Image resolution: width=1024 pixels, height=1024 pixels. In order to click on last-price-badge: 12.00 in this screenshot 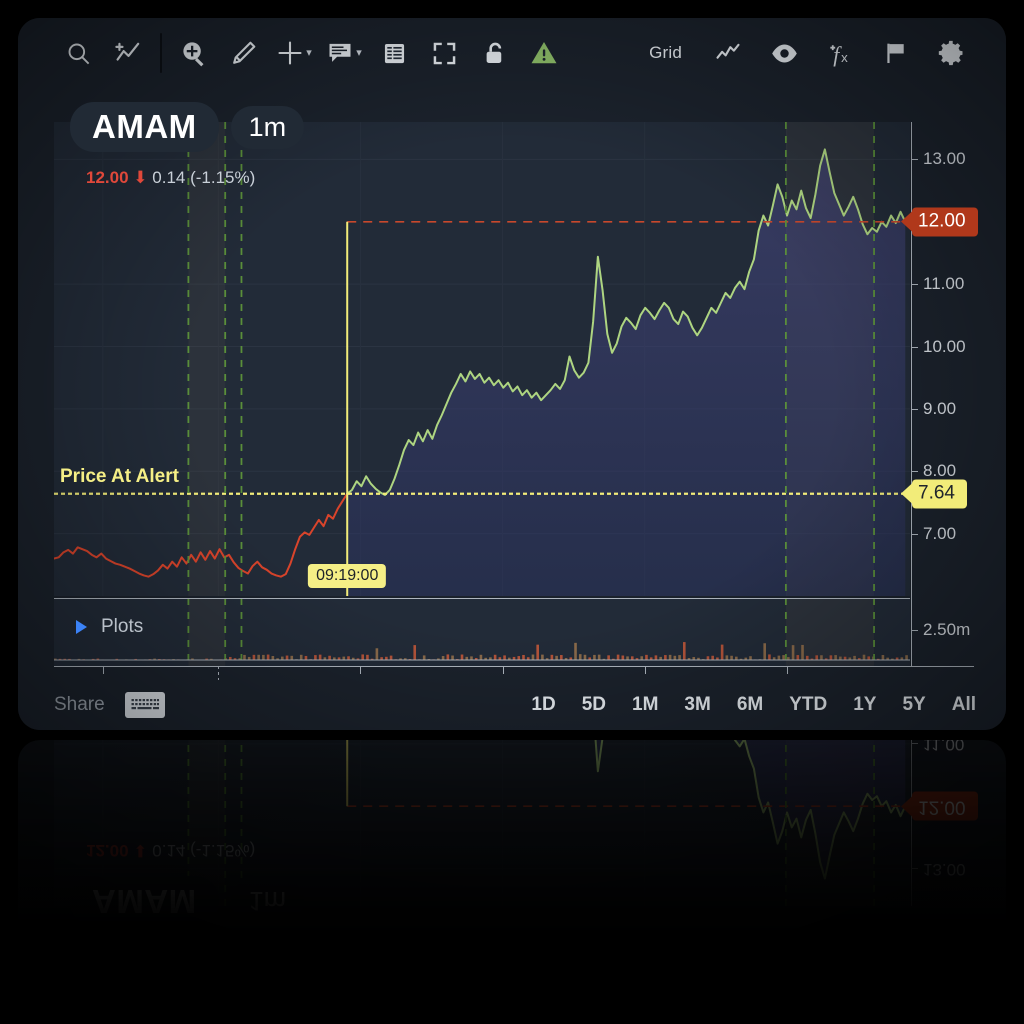, I will do `click(939, 222)`.